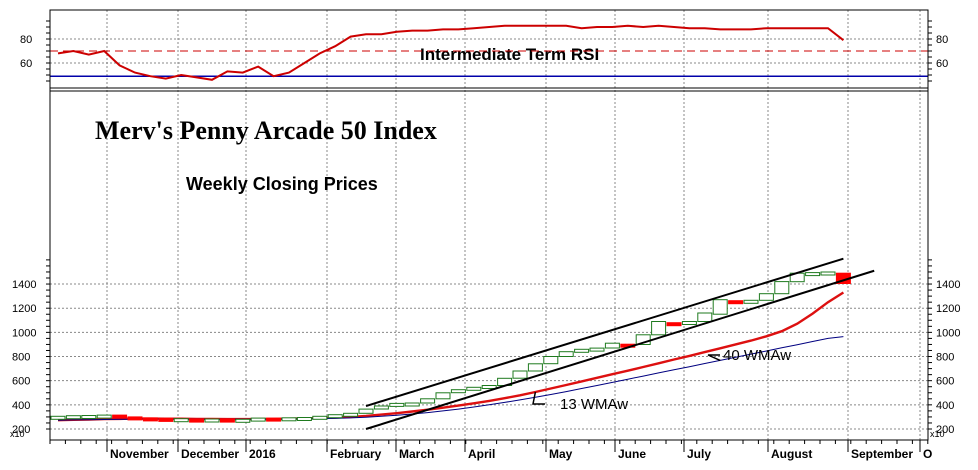 The image size is (978, 470). Describe the element at coordinates (416, 454) in the screenshot. I see `month-label: March` at that location.